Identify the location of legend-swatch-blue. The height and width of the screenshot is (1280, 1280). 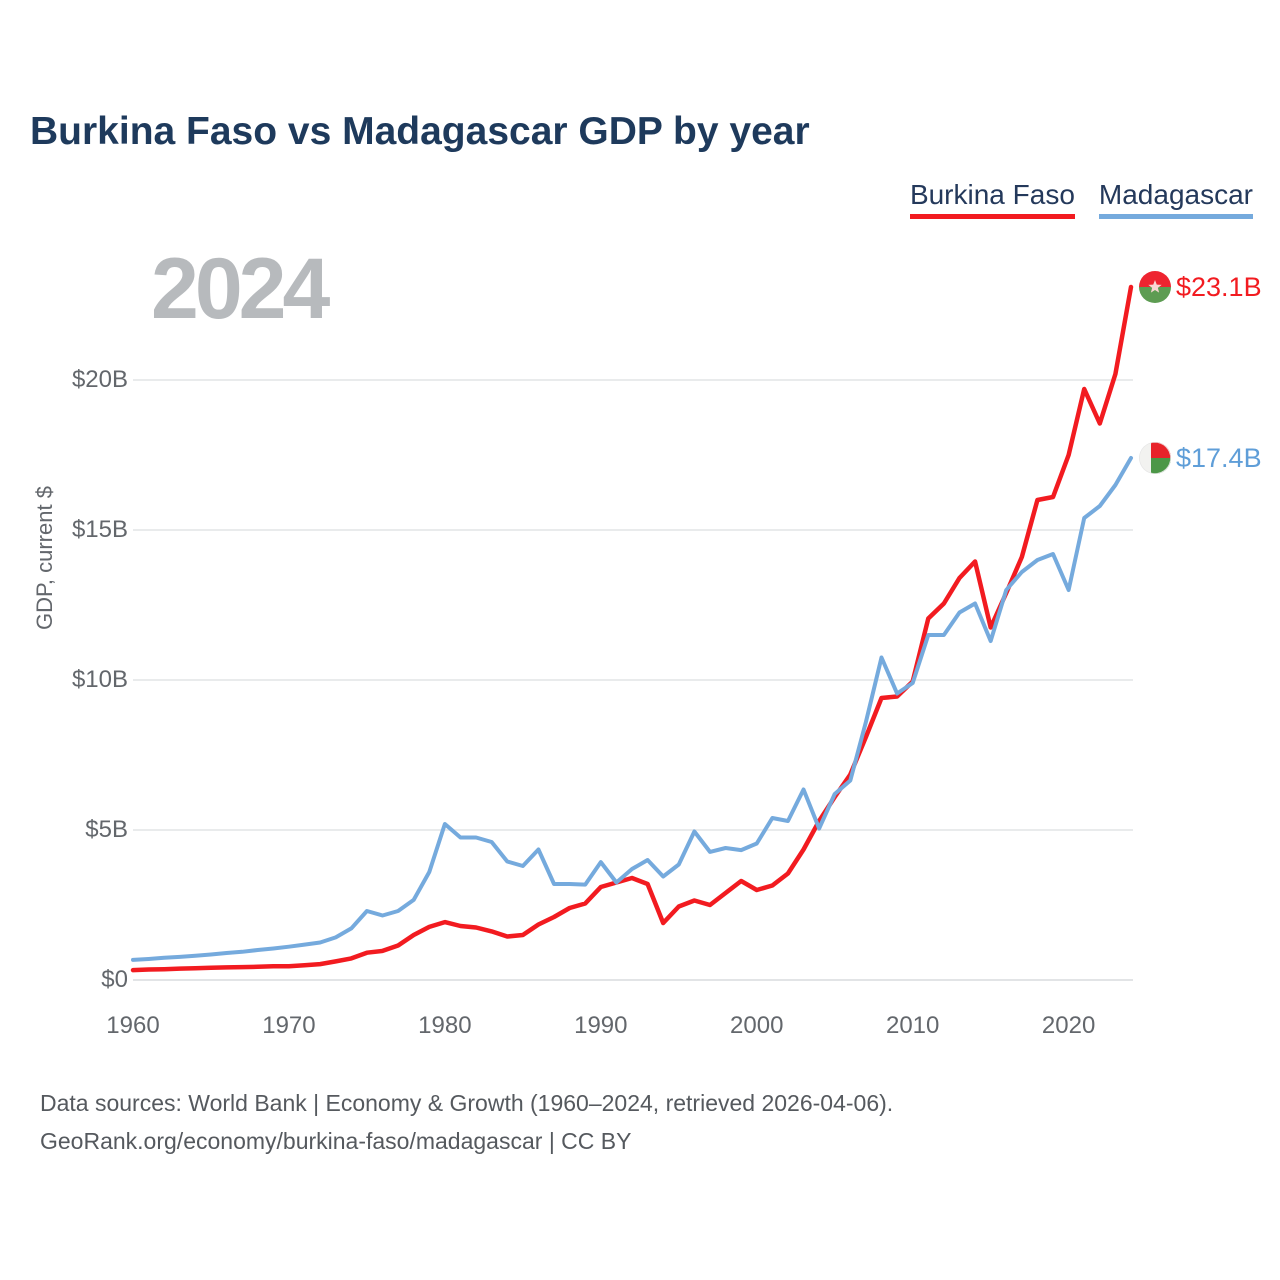
(1175, 216).